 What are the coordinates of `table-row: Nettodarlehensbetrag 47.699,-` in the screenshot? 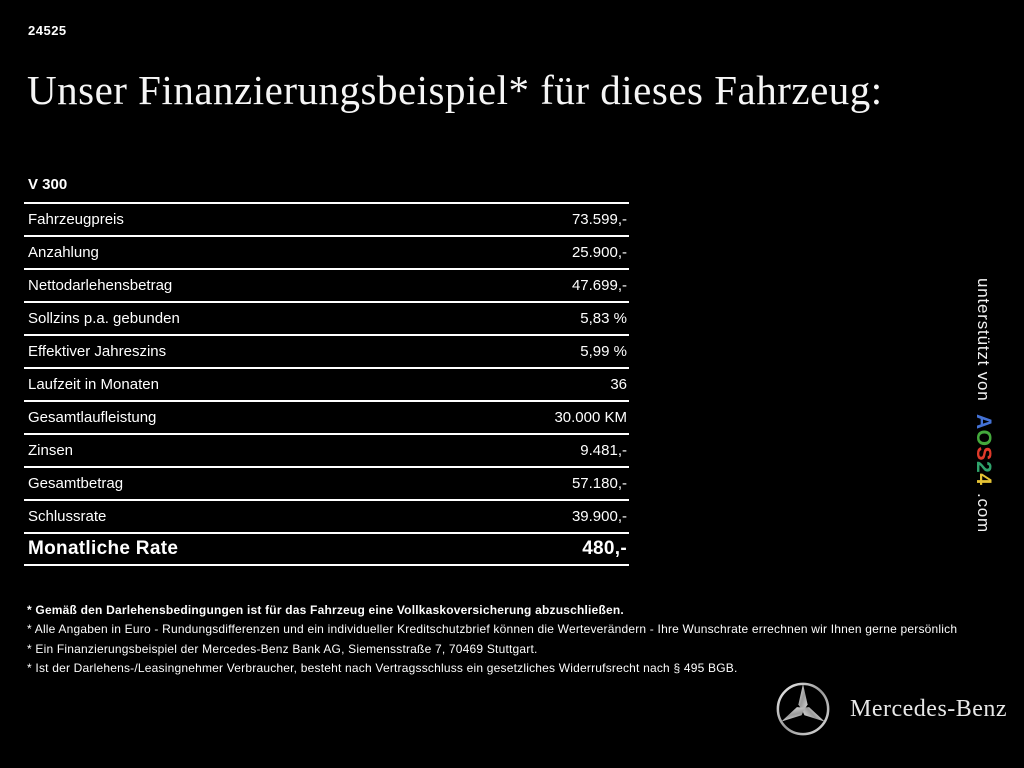 It's located at (326, 286).